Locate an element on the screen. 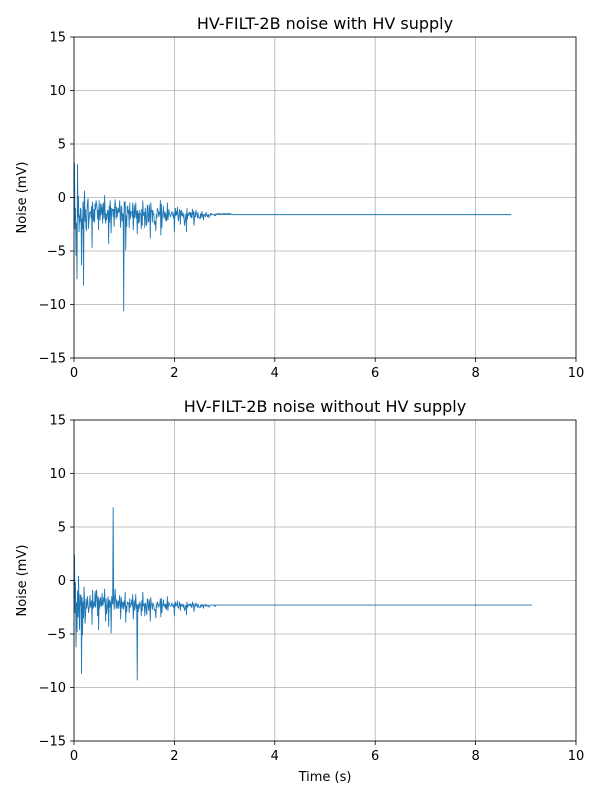 The image size is (600, 804). top-chart-title: HV-FILT-2B noise with HV supply is located at coordinates (325, 23).